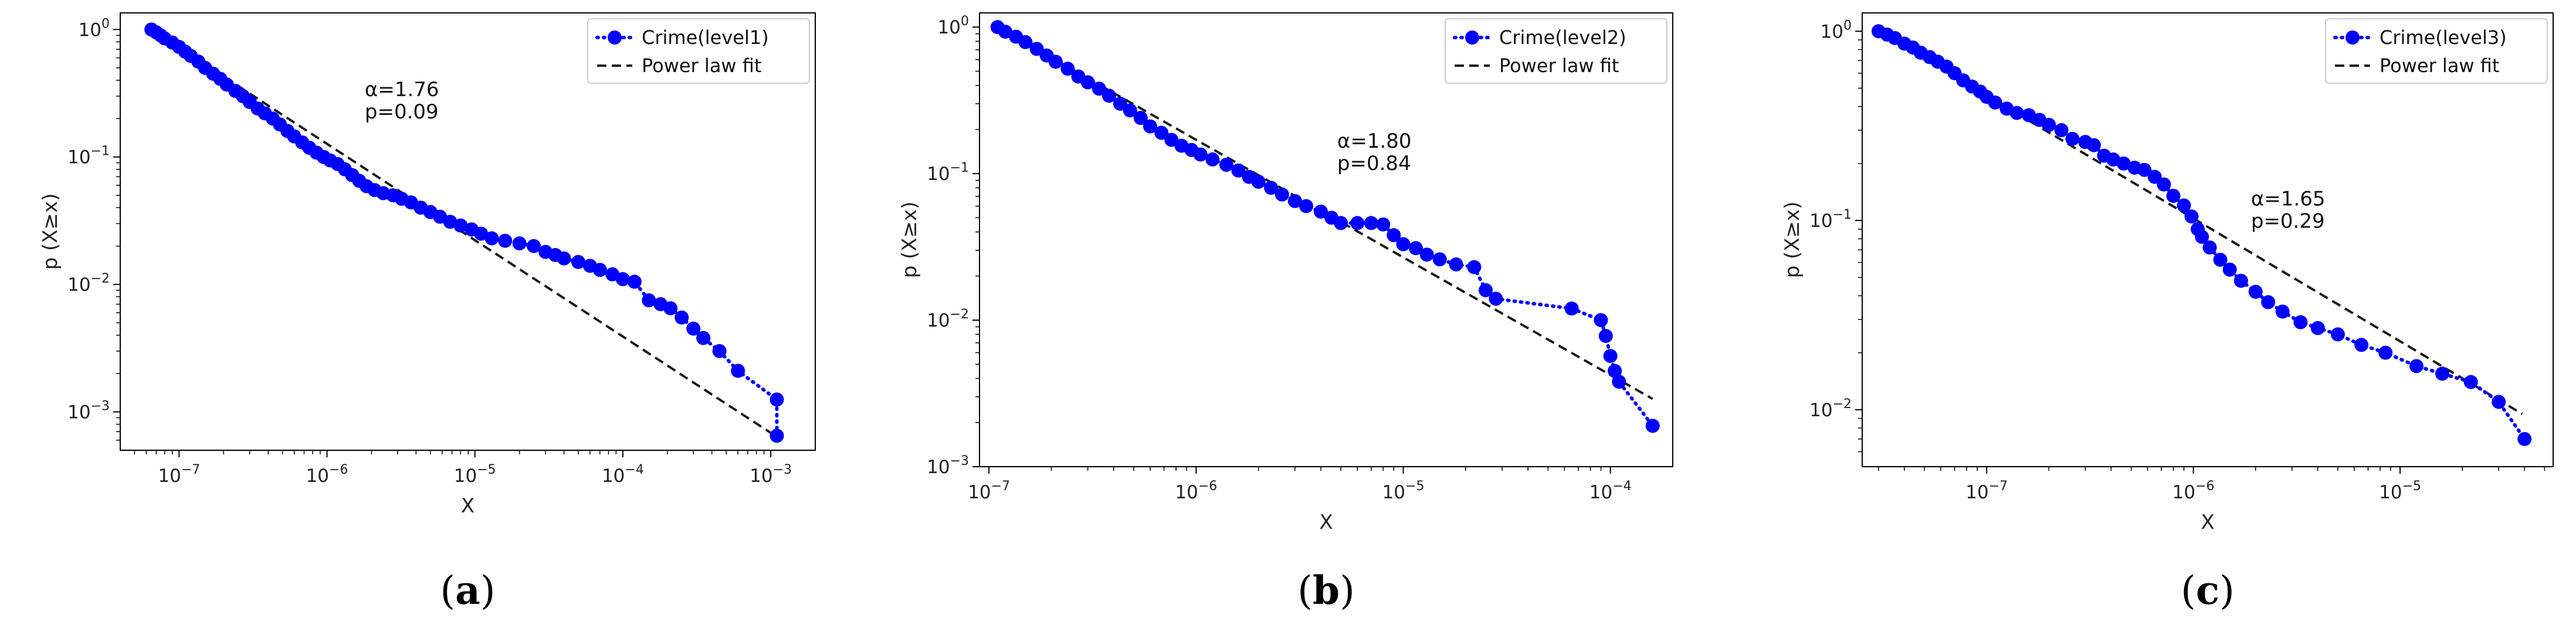 The width and height of the screenshot is (2576, 632). Describe the element at coordinates (2288, 221) in the screenshot. I see `p-value-annotation: p=0.29` at that location.